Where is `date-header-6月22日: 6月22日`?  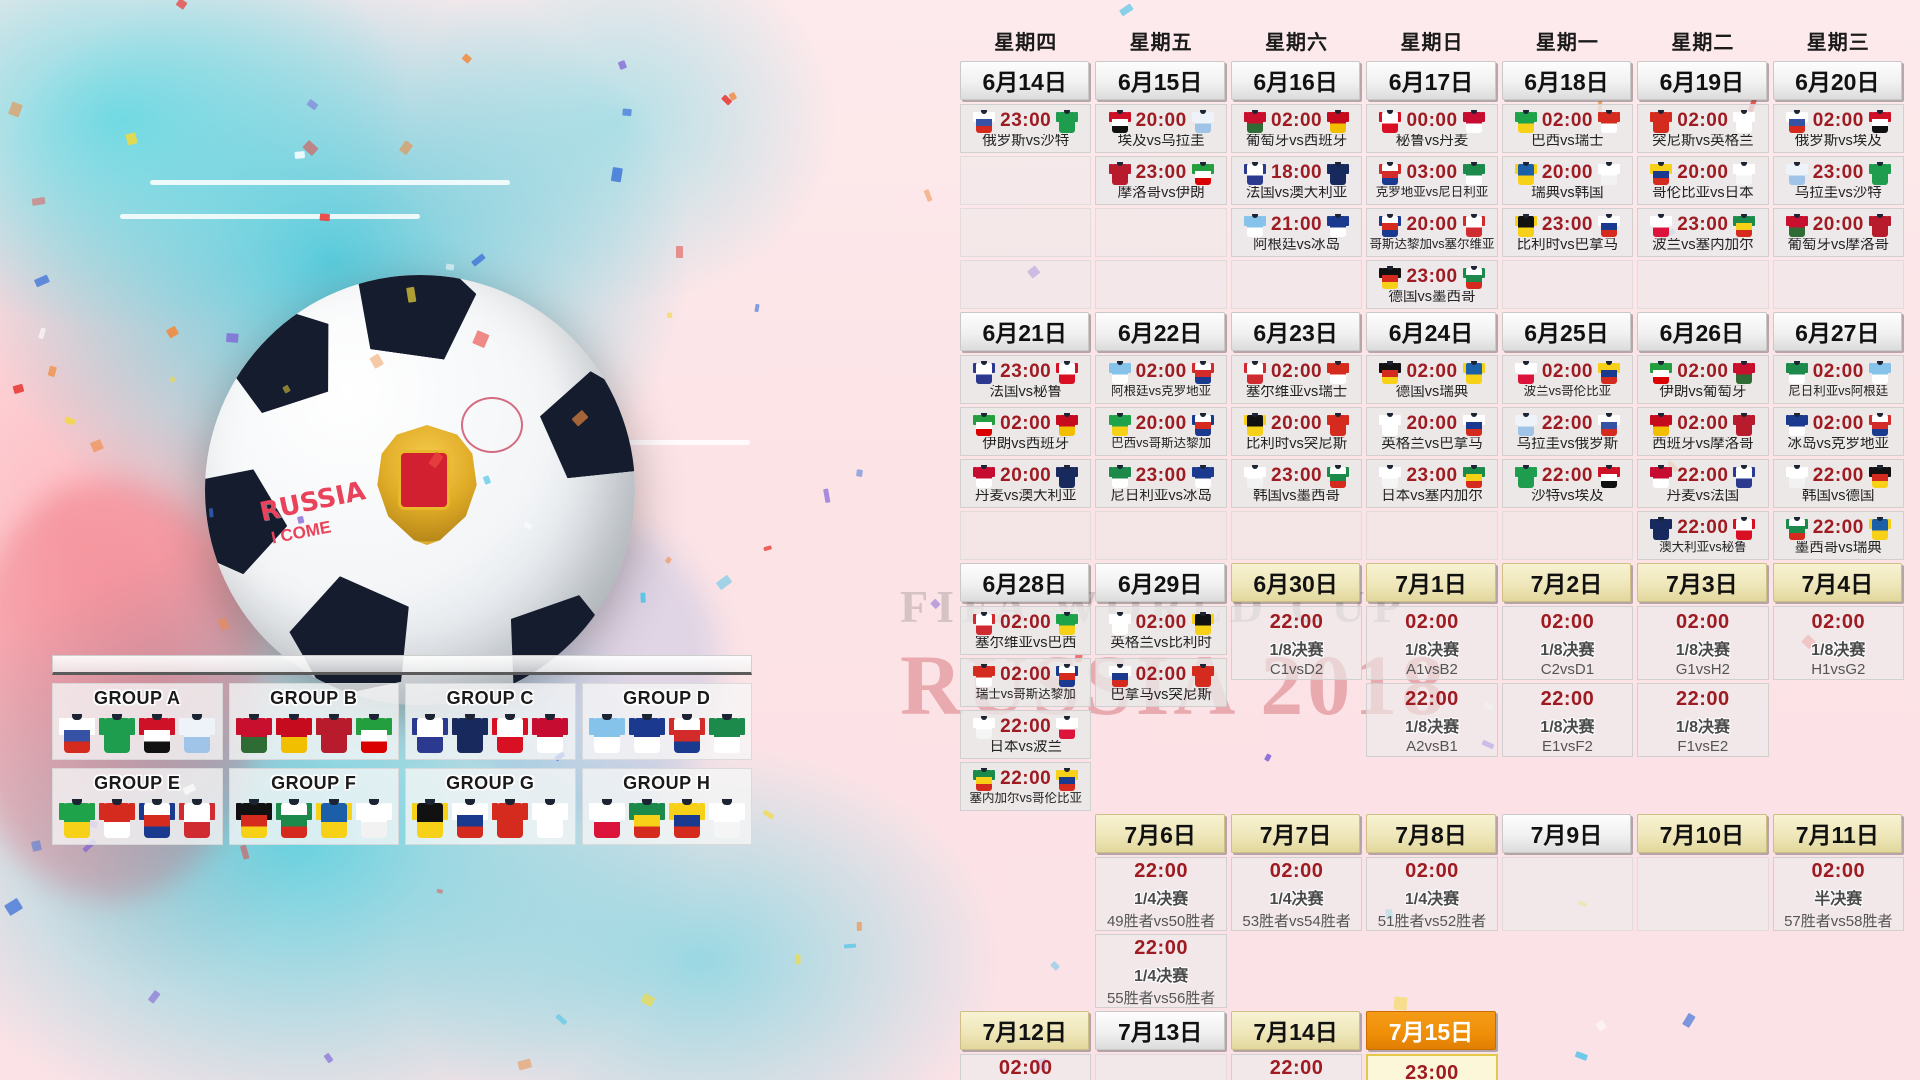
date-header-6月22日: 6月22日 is located at coordinates (1160, 331).